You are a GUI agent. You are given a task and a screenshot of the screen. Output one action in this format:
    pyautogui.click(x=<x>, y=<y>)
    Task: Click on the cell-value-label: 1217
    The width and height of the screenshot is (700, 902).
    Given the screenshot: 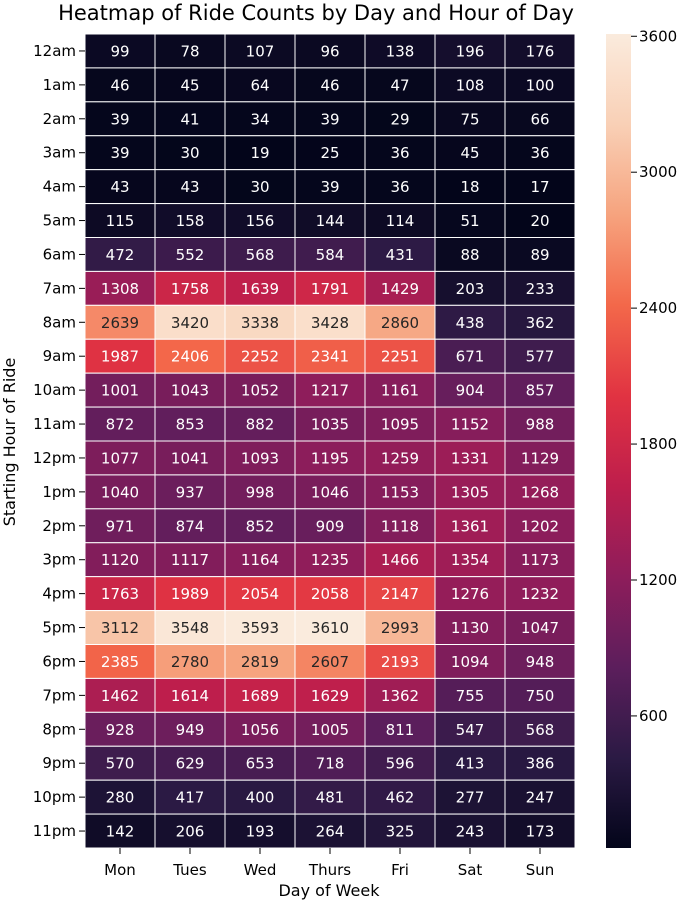 What is the action you would take?
    pyautogui.click(x=330, y=391)
    